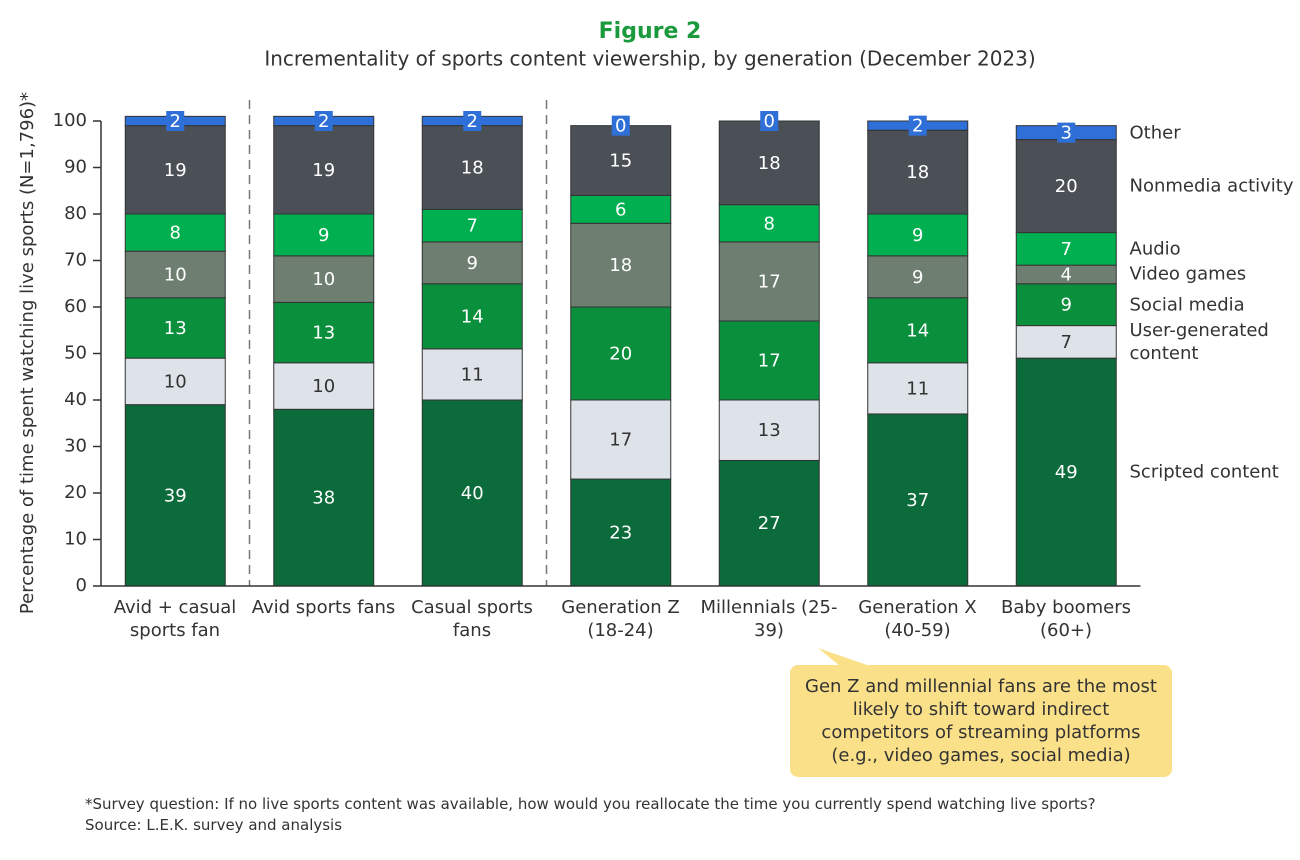  Describe the element at coordinates (650, 31) in the screenshot. I see `chart-title: Figure 2` at that location.